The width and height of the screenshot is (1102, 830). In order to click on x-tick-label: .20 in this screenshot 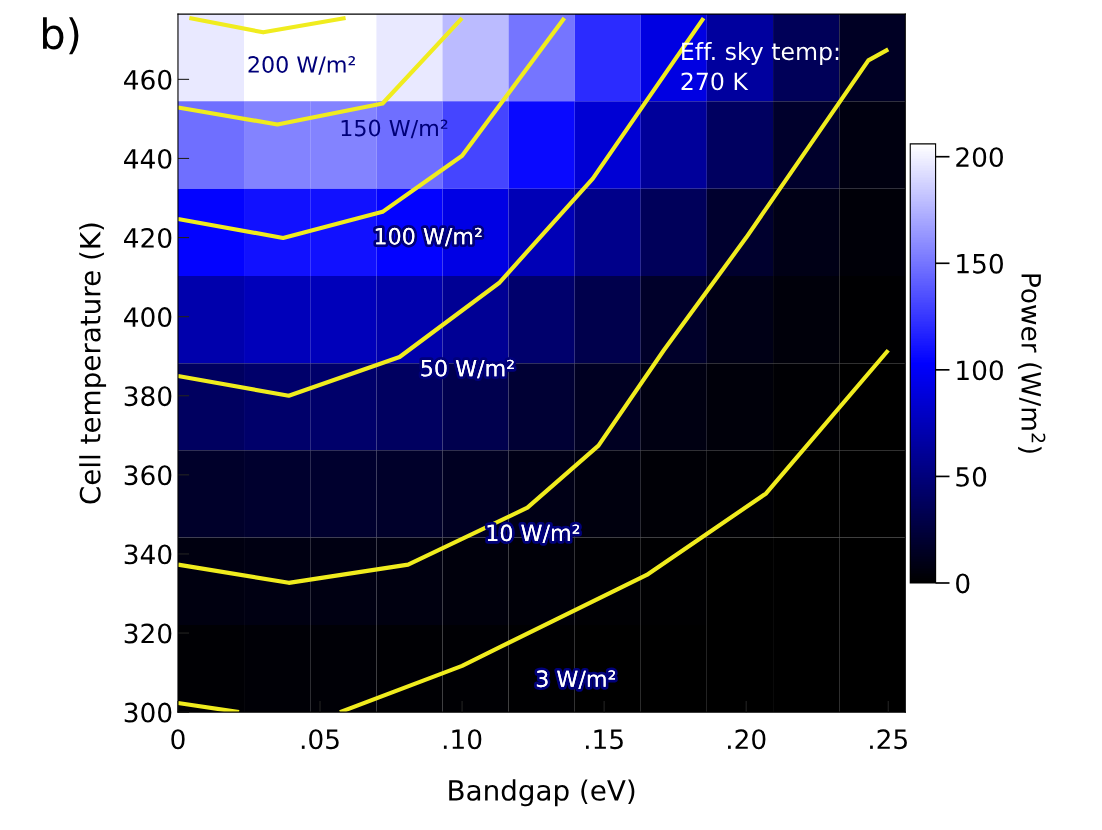, I will do `click(747, 739)`.